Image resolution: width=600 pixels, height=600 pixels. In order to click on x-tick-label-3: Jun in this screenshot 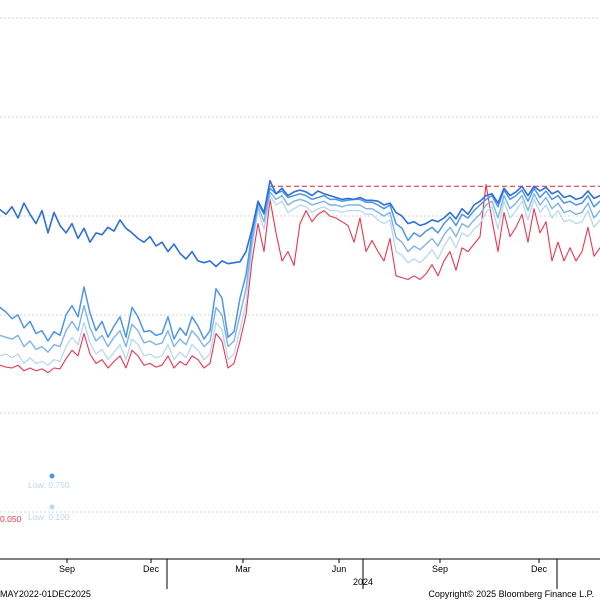, I will do `click(339, 569)`.